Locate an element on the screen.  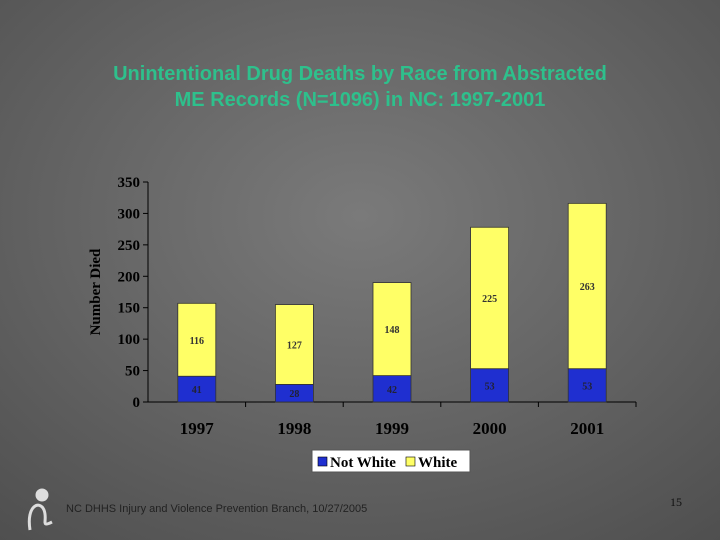
legend-box is located at coordinates (391, 461).